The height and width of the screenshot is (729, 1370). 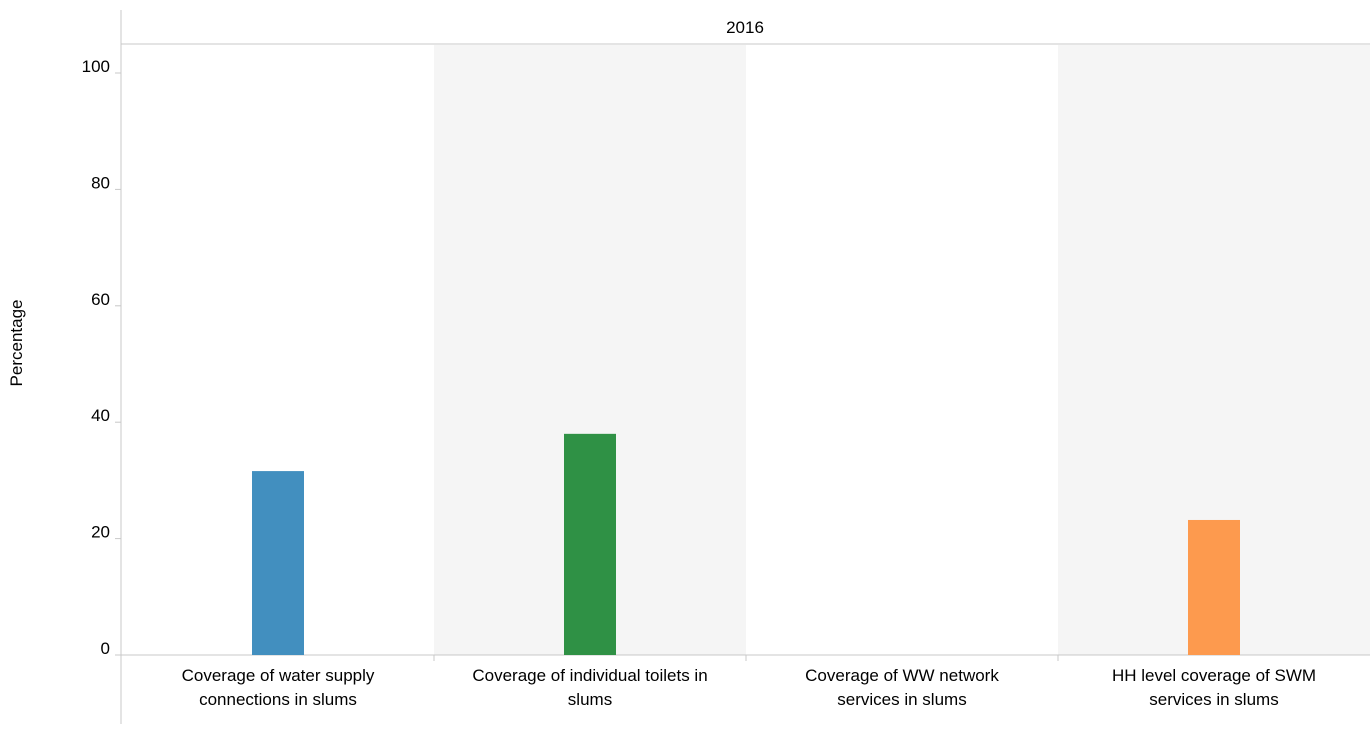 What do you see at coordinates (100, 182) in the screenshot?
I see `y-tick-label: 80` at bounding box center [100, 182].